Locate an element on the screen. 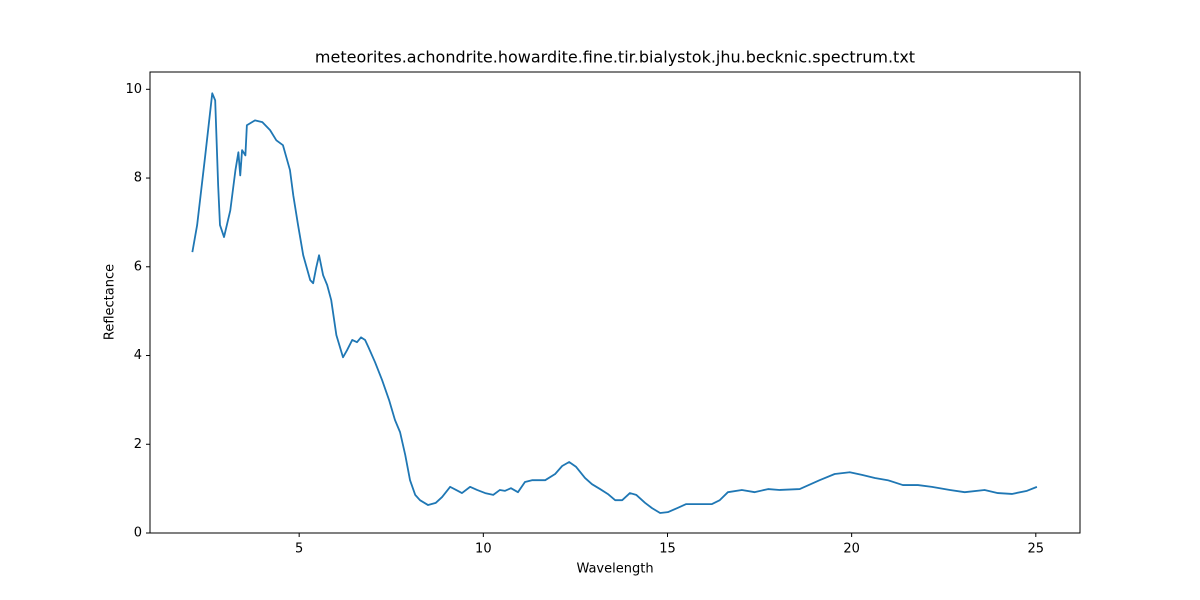  y-tick-label: 8 is located at coordinates (138, 178).